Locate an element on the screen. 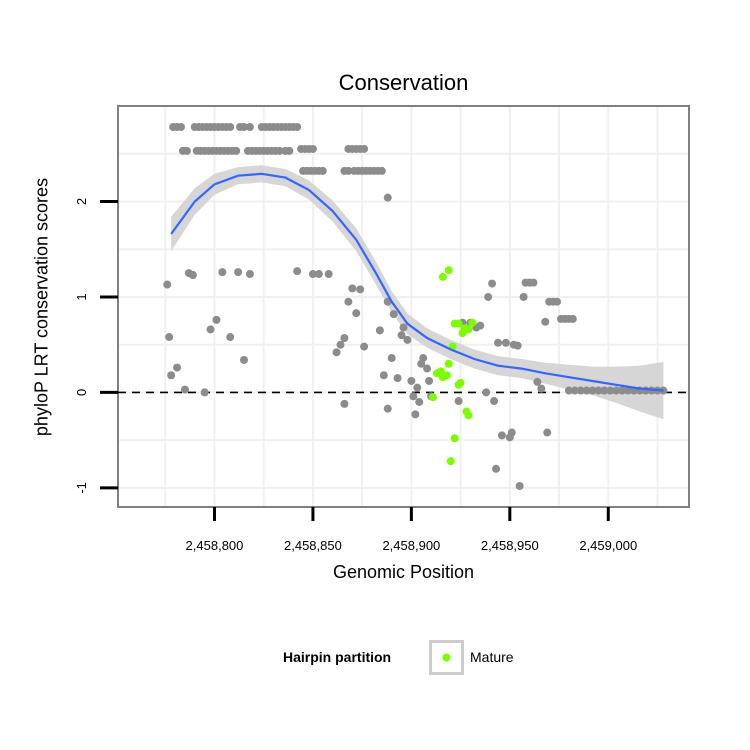  x-tick-label: 2,458,900 is located at coordinates (411, 545).